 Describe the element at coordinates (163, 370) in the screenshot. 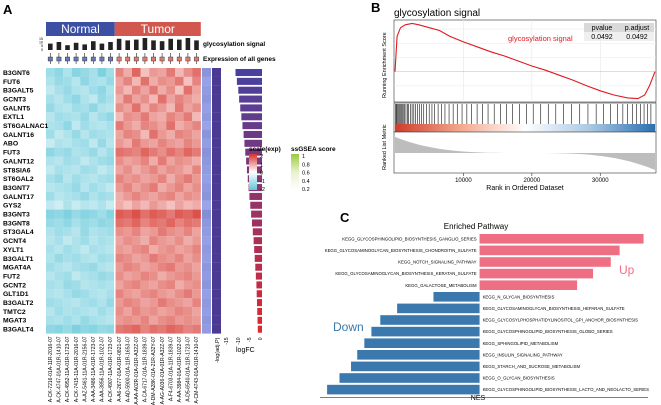

I see `sample-label: A-AG-A036-01A-01R-A32Z-07` at that location.